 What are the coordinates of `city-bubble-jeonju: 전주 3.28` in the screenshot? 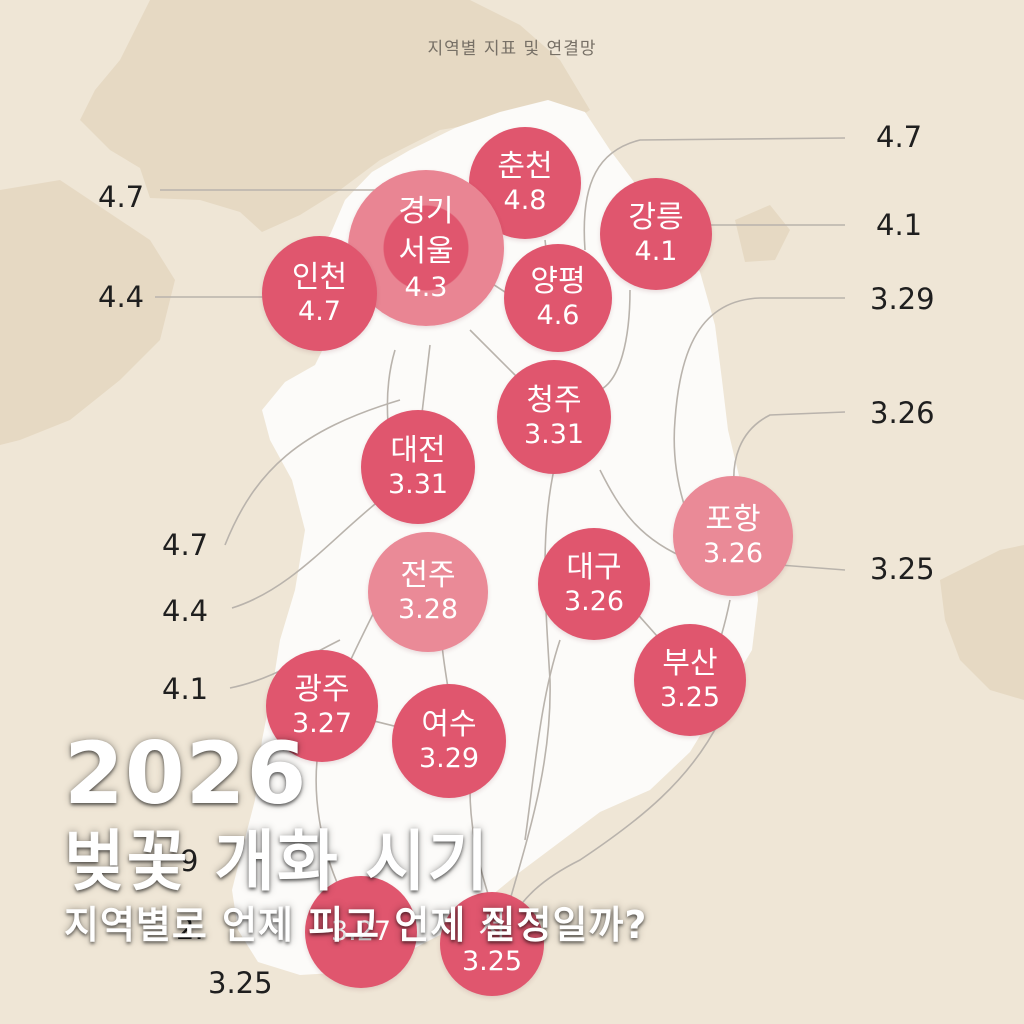 It's located at (428, 592).